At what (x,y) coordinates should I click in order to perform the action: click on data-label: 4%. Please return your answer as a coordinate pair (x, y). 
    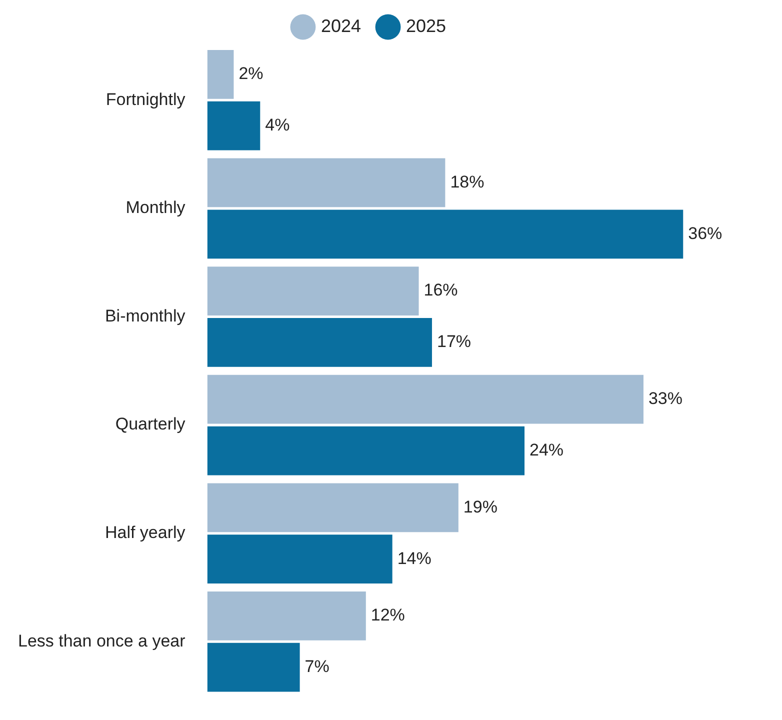
    Looking at the image, I should click on (277, 125).